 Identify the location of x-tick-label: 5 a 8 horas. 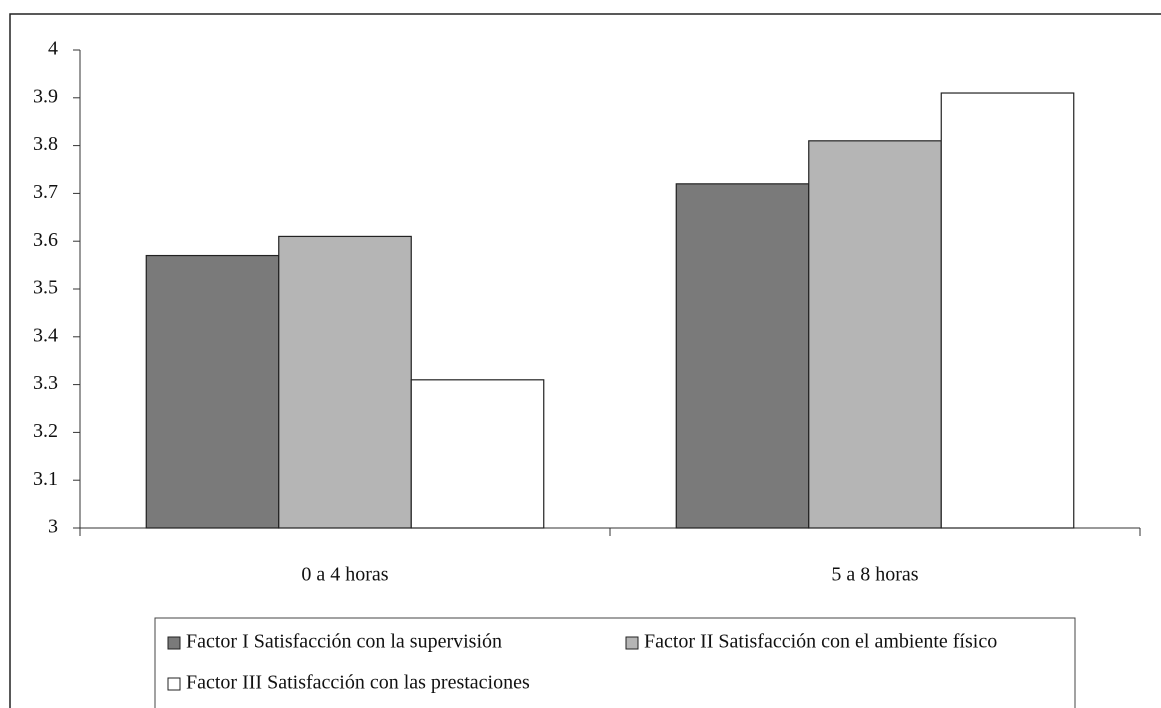
(874, 575).